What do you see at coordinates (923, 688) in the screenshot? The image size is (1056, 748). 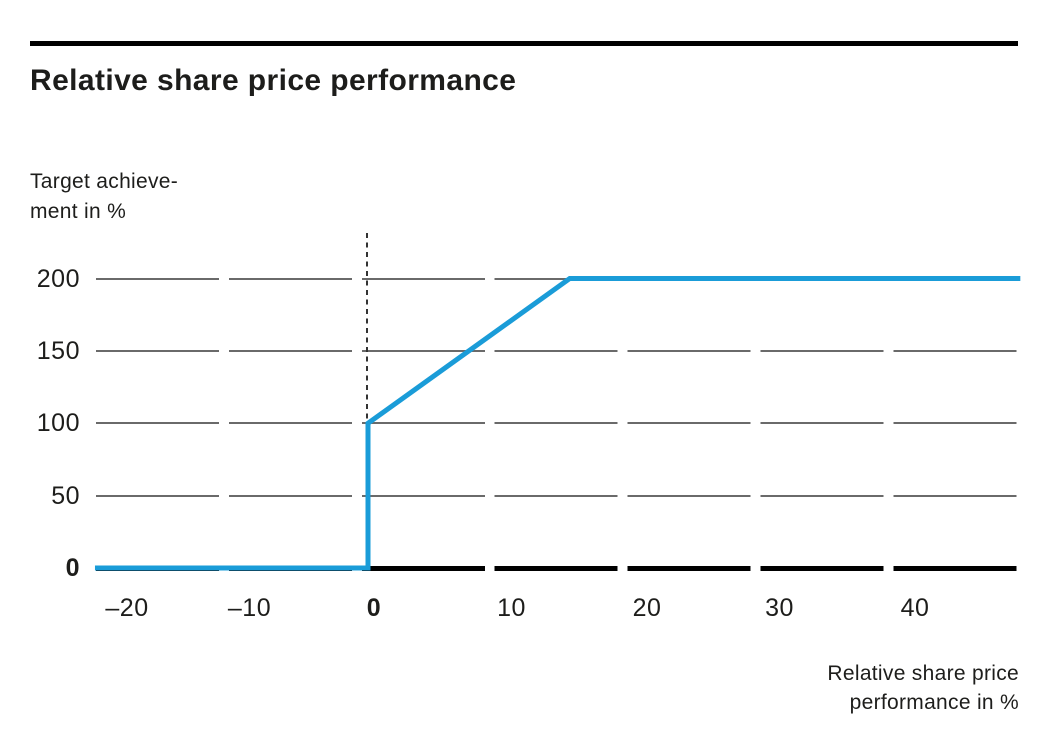 I see `x-axis-title: Relative share price performance in %` at bounding box center [923, 688].